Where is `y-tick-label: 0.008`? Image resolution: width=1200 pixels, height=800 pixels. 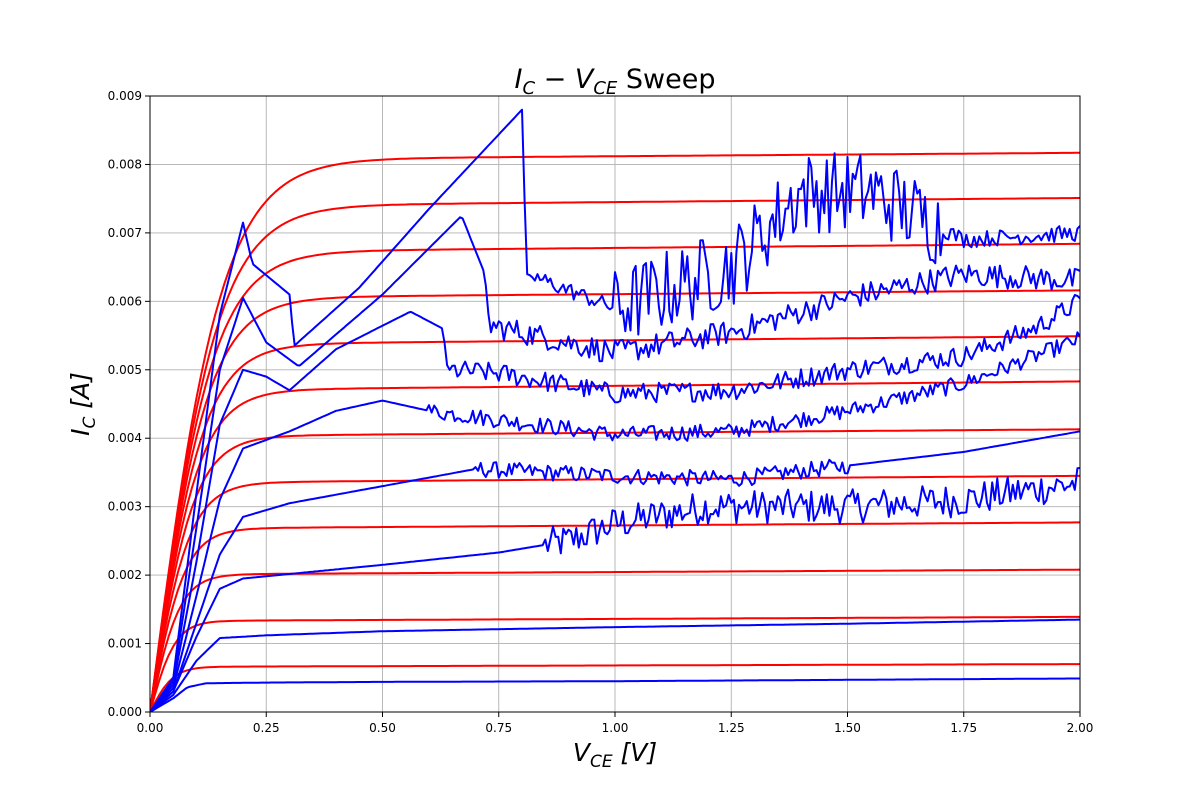 y-tick-label: 0.008 is located at coordinates (125, 164).